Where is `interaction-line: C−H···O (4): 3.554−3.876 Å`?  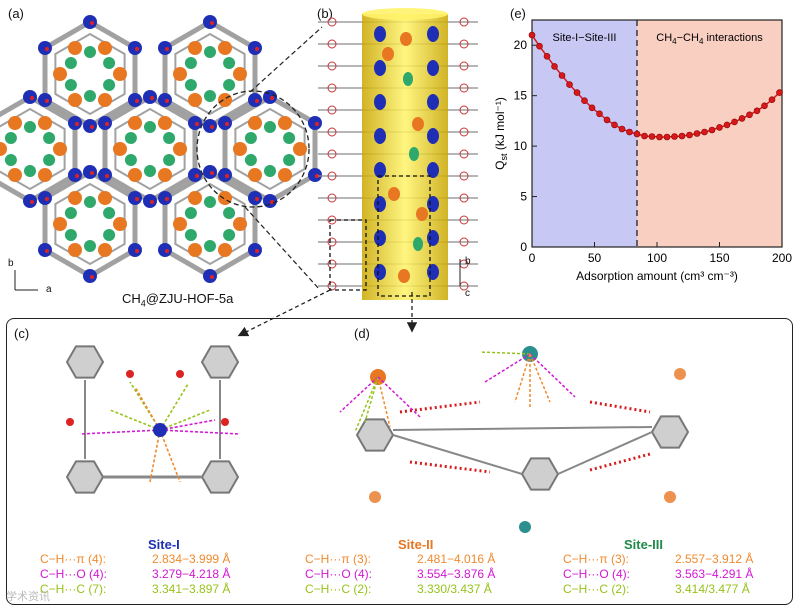
interaction-line: C−H···O (4): 3.554−3.876 Å is located at coordinates (400, 574).